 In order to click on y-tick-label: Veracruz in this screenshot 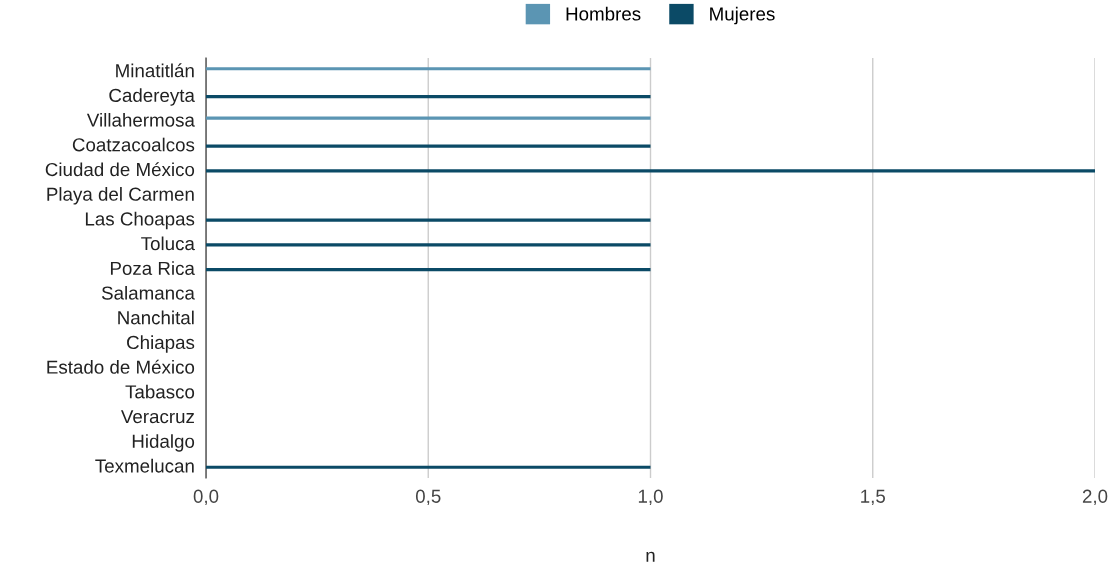, I will do `click(157, 417)`.